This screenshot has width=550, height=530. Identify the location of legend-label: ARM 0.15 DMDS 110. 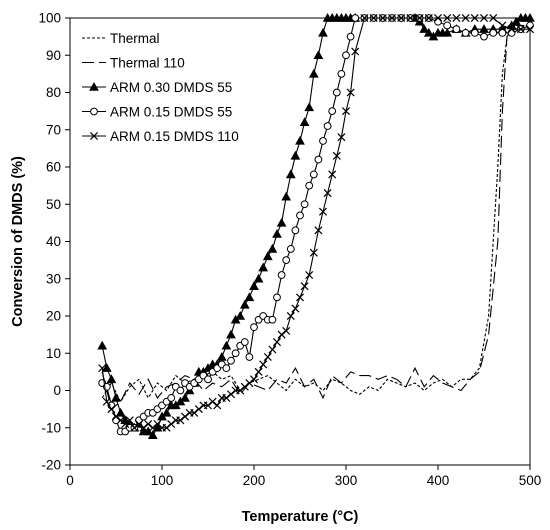
(174, 136).